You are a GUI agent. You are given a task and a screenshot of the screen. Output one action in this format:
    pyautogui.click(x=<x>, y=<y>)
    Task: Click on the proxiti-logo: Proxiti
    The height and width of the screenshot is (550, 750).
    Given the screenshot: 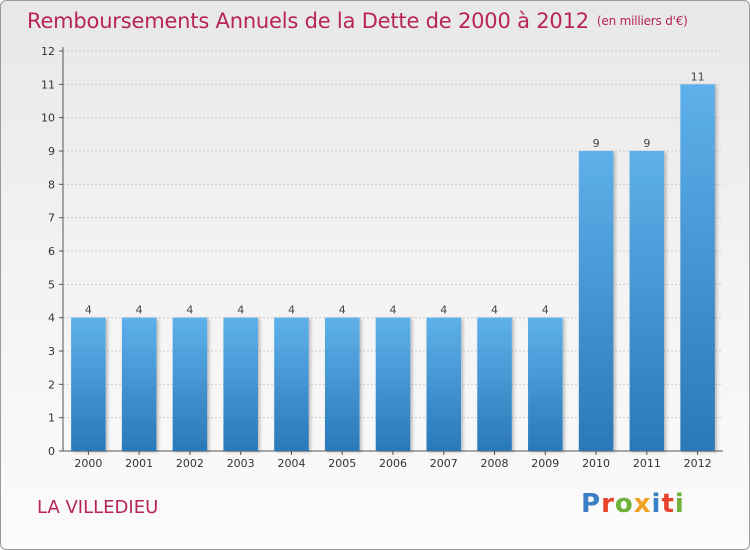 What is the action you would take?
    pyautogui.click(x=633, y=504)
    